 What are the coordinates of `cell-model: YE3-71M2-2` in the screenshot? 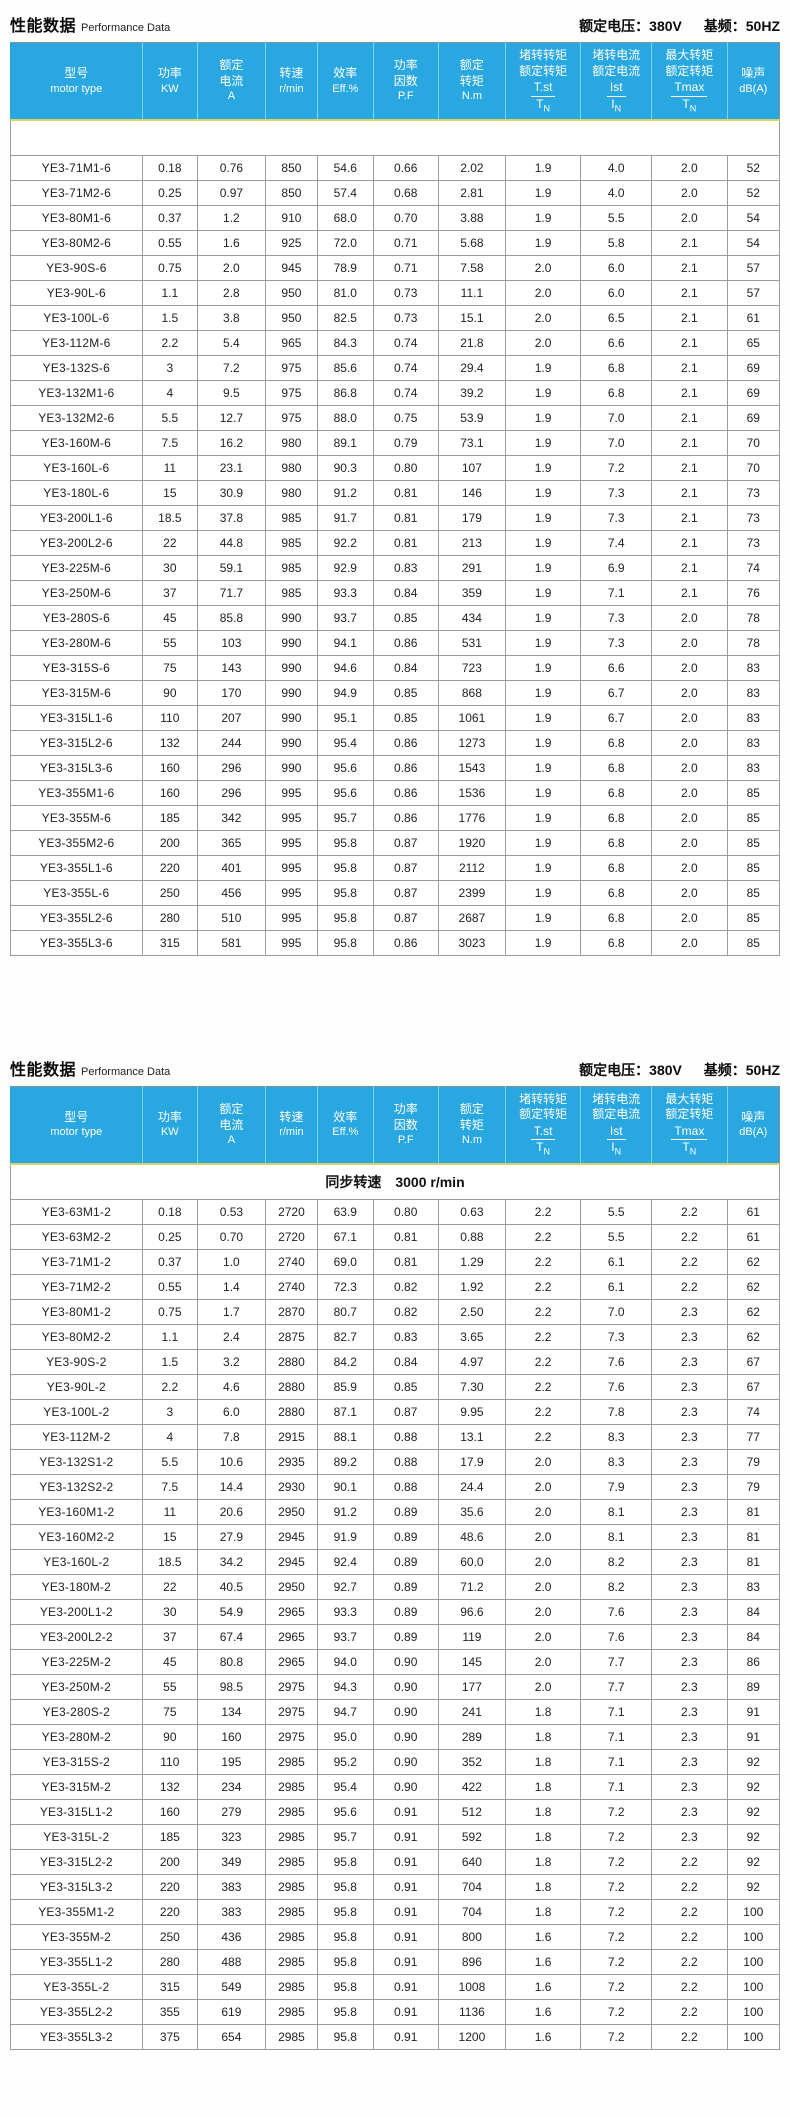 It's located at (76, 1286).